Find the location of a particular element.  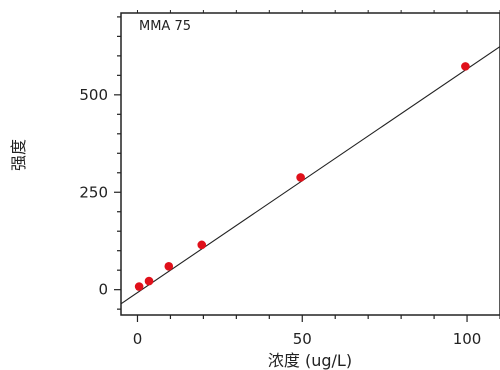

y-axis-ticks: 0 250 500 is located at coordinates (100, 163).